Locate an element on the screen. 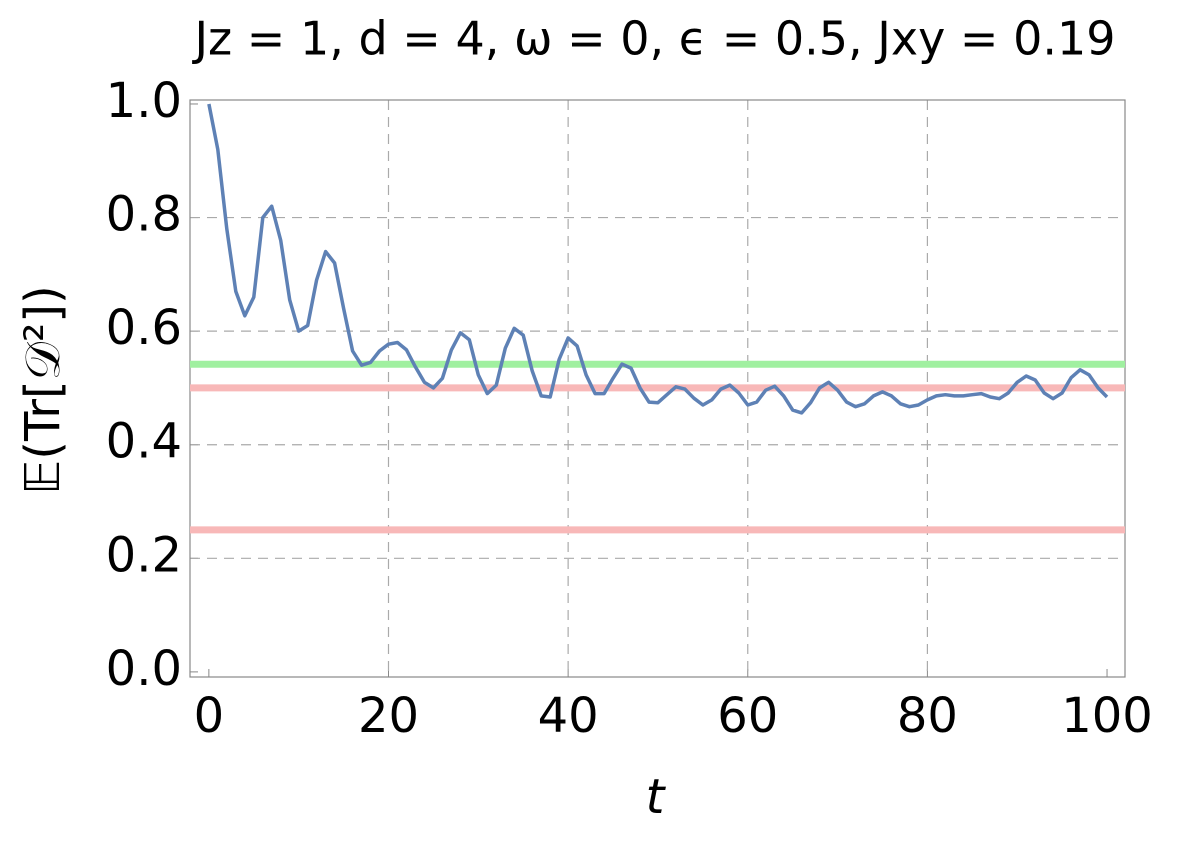 This screenshot has height=842, width=1200. x-tick-label: 100 is located at coordinates (1107, 716).